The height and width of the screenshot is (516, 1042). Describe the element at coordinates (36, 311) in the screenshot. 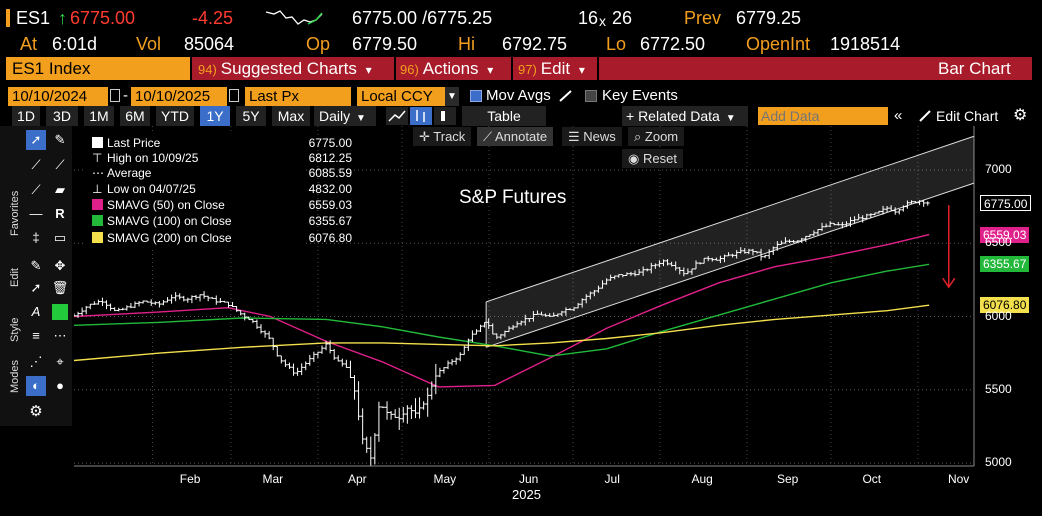

I see `text-style-icon: A` at that location.